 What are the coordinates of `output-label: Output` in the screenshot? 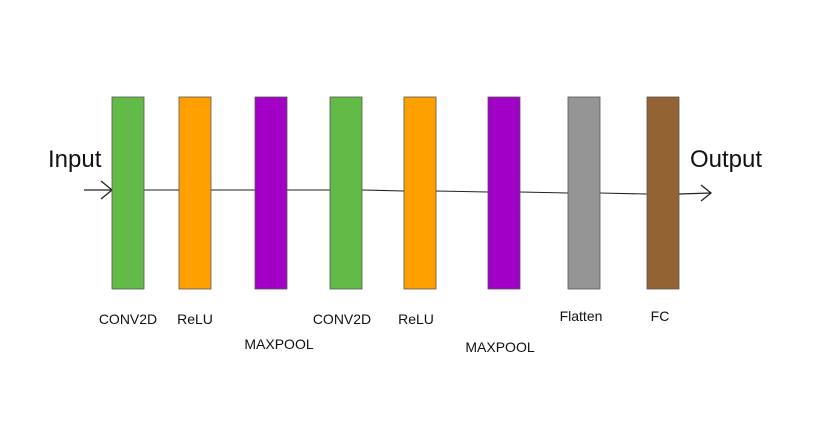 It's located at (726, 159).